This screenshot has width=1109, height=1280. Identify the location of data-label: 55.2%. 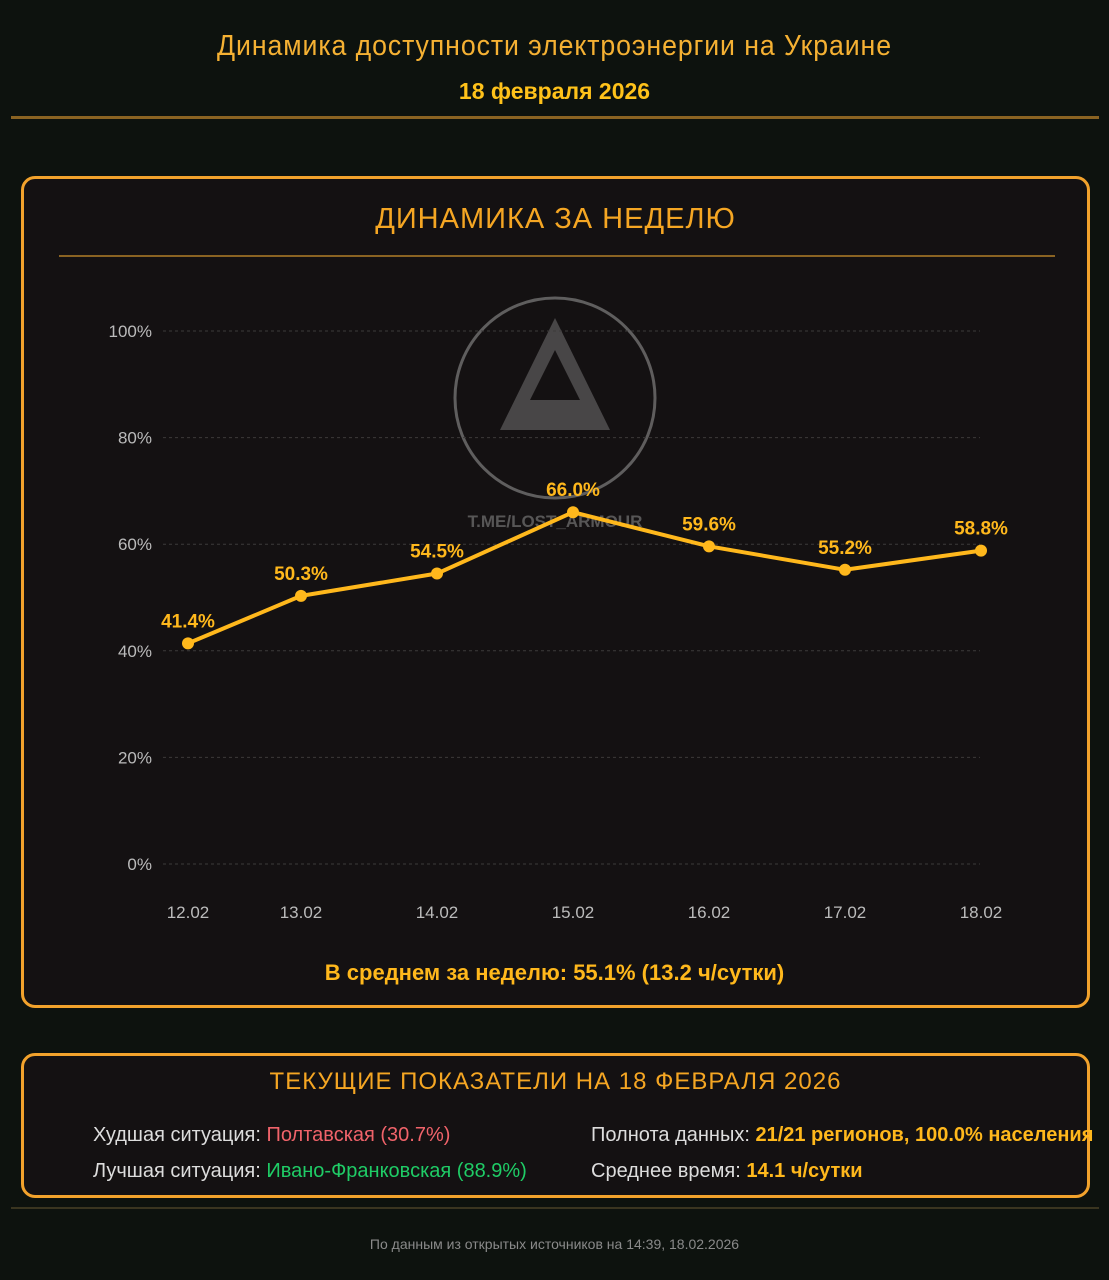
(845, 548).